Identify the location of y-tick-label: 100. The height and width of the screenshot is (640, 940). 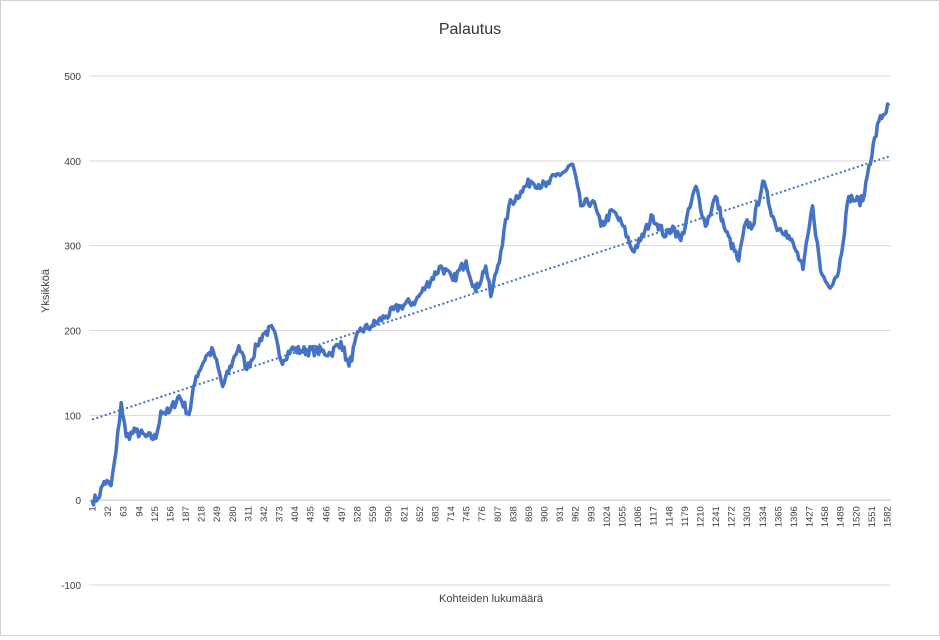
(72, 416).